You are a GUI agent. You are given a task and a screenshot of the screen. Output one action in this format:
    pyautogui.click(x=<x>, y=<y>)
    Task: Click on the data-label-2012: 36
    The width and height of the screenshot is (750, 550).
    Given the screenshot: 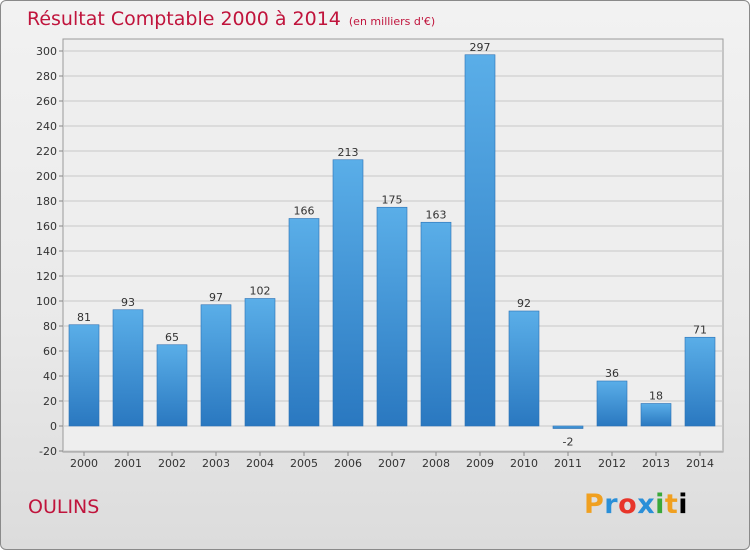 What is the action you would take?
    pyautogui.click(x=612, y=373)
    